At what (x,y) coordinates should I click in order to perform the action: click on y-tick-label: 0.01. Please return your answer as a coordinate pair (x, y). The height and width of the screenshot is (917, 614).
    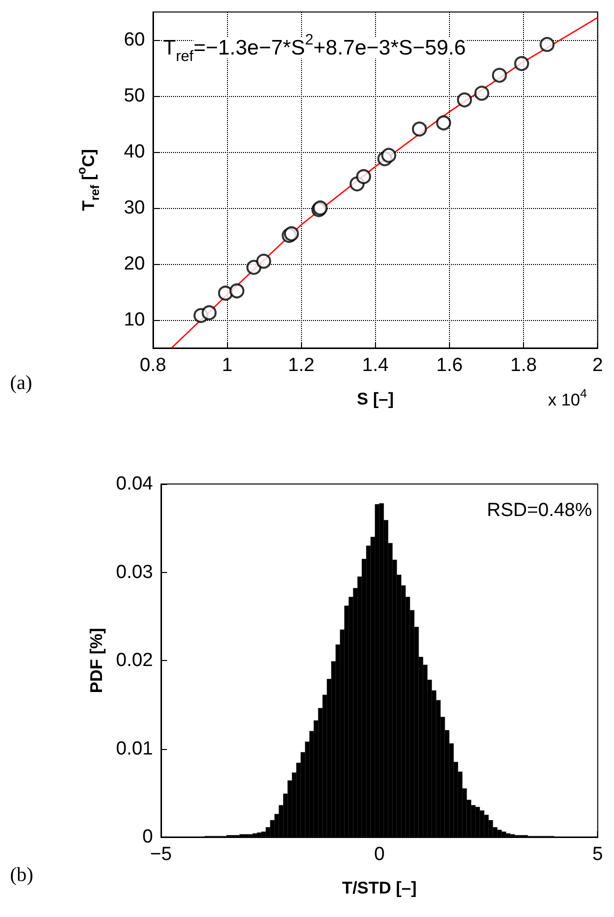
    Looking at the image, I should click on (134, 749).